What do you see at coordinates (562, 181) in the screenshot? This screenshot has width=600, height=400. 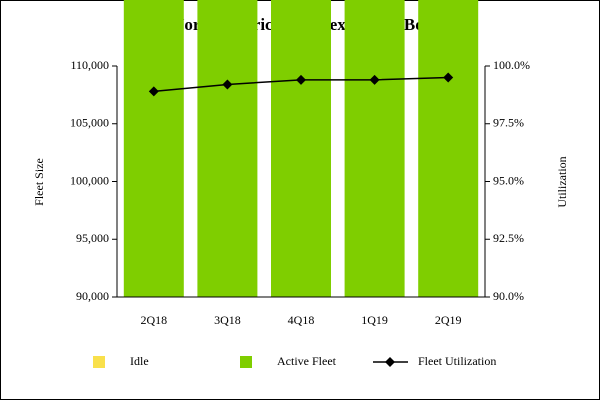 I see `y2-axis-label: Utilization` at bounding box center [562, 181].